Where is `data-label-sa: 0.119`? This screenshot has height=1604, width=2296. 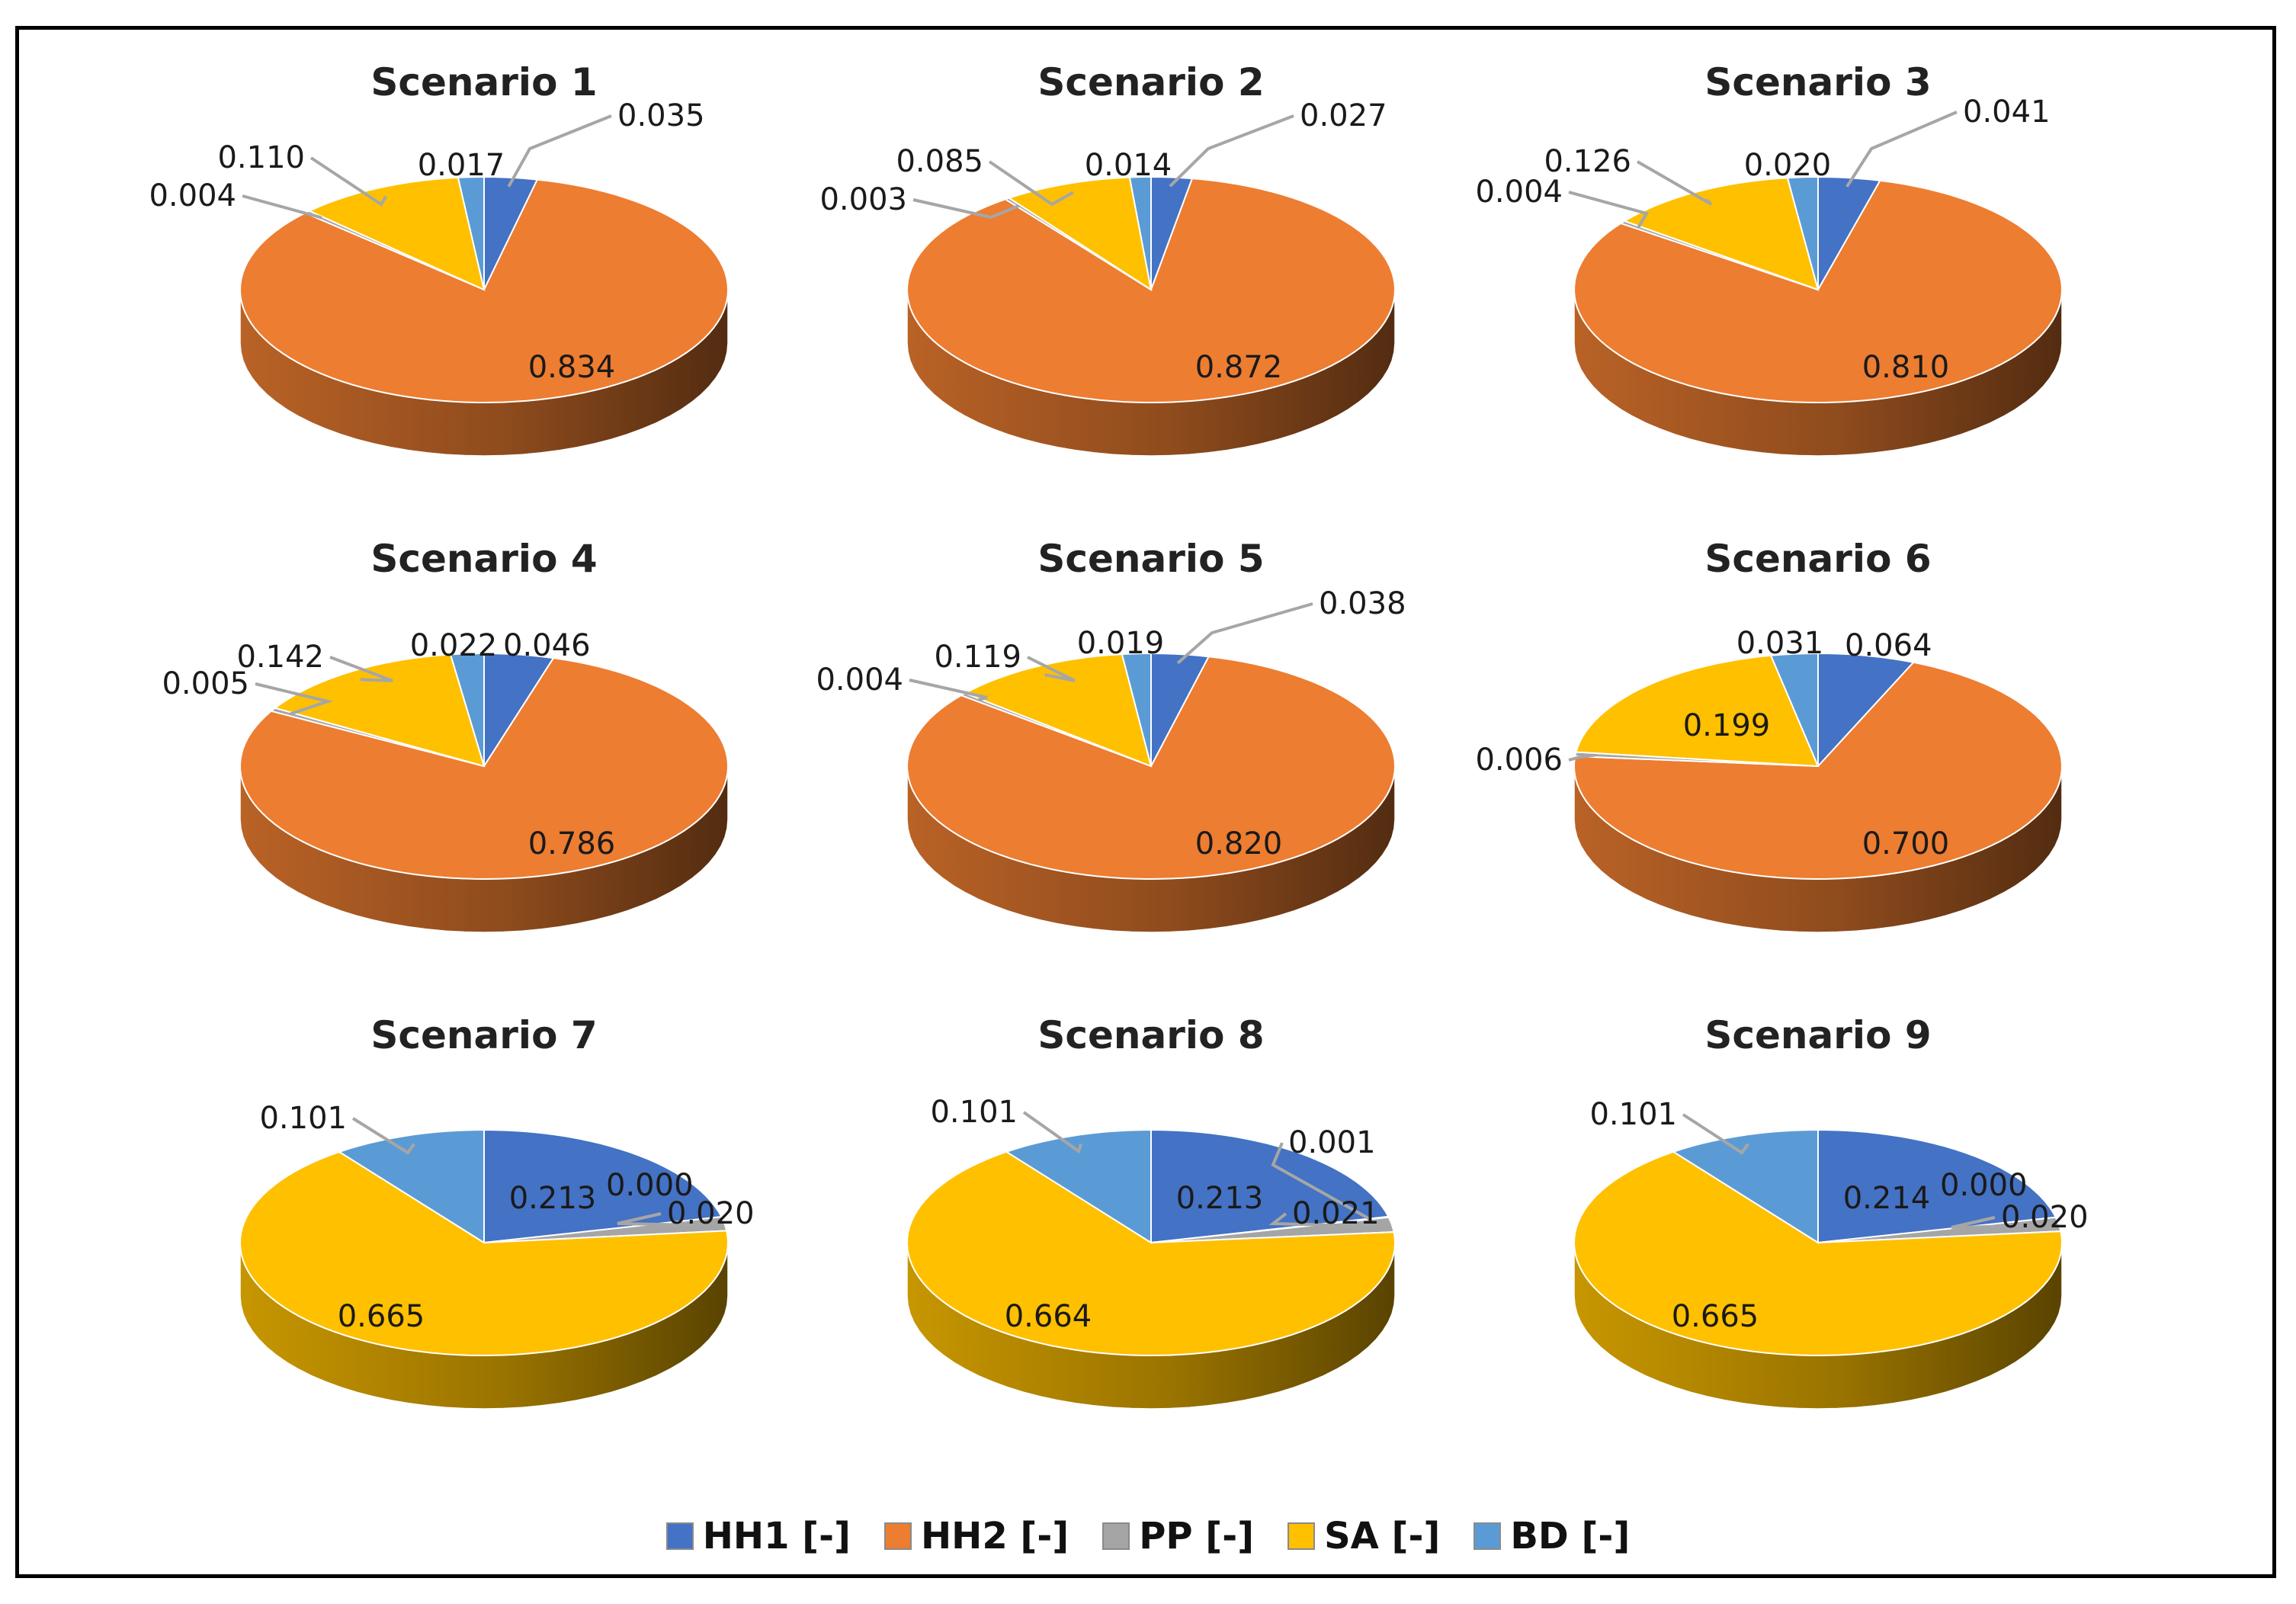
data-label-sa: 0.119 is located at coordinates (977, 657).